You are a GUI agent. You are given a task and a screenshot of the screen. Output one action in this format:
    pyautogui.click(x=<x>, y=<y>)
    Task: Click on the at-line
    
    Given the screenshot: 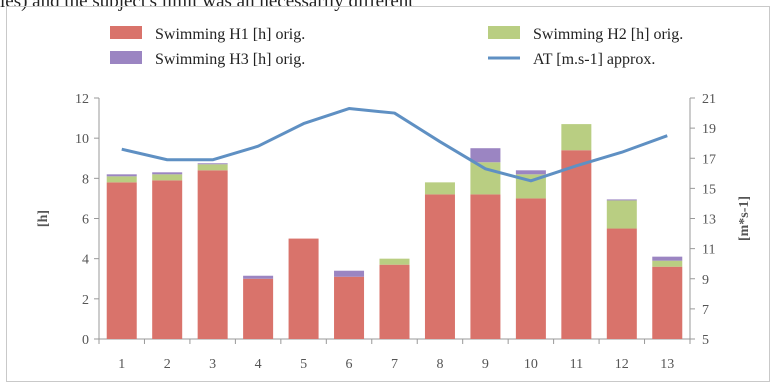 What is the action you would take?
    pyautogui.click(x=394, y=145)
    